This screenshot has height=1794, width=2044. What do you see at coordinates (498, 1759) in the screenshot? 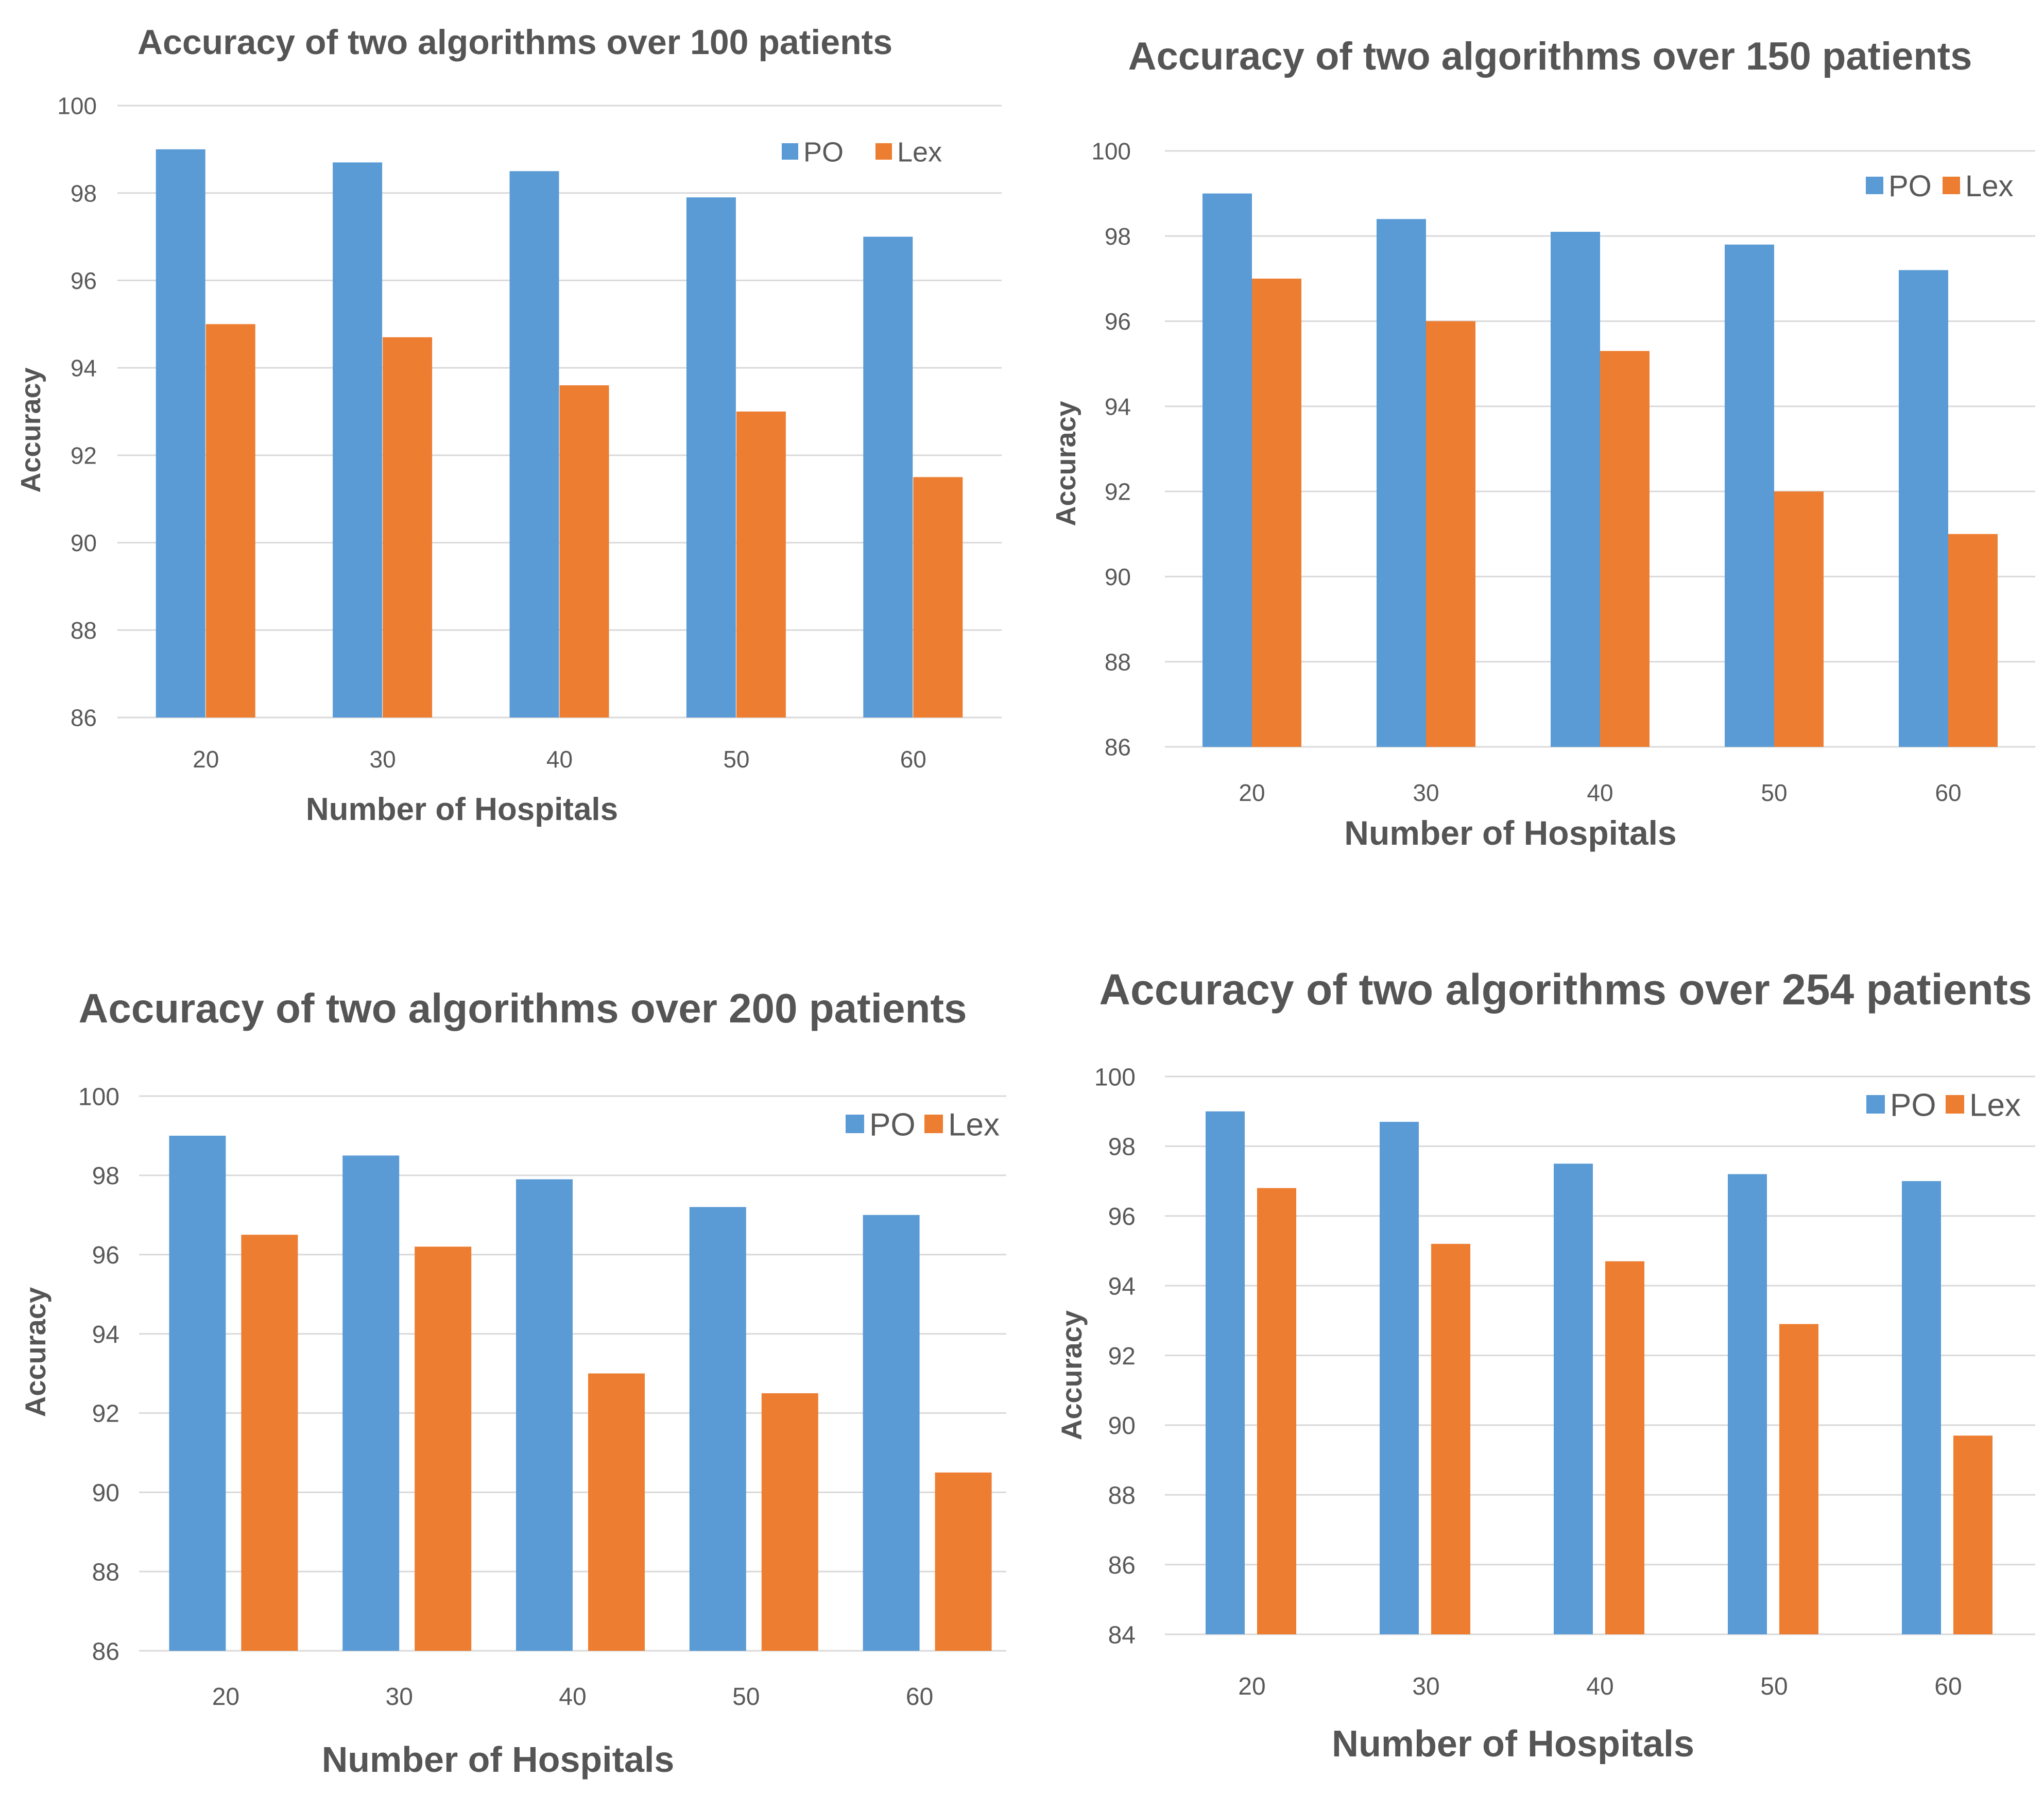
I see `x-axis-title: Number of Hospitals` at bounding box center [498, 1759].